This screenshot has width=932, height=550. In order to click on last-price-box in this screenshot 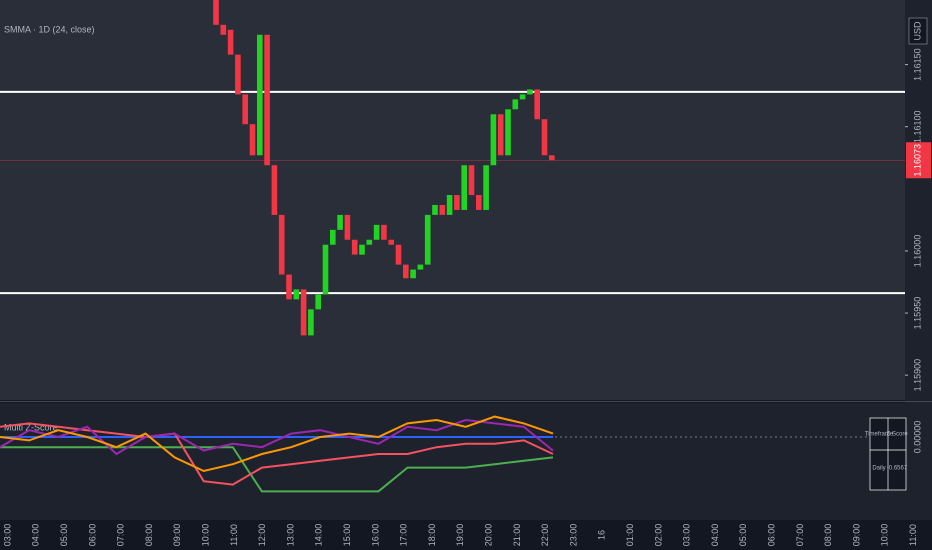, I will do `click(918, 160)`.